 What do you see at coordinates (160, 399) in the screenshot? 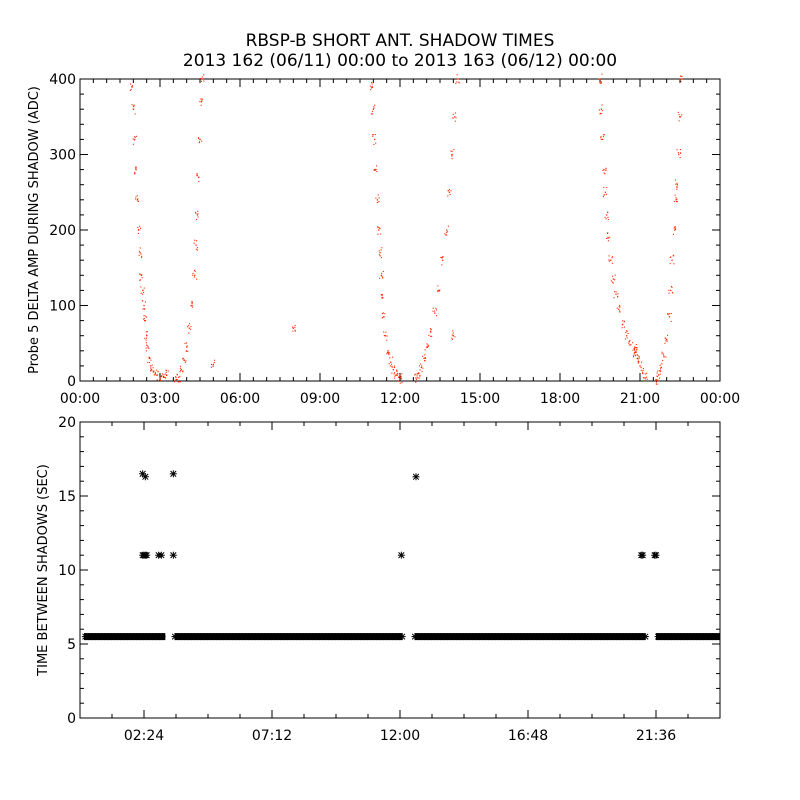
I see `x-tick-label: 03:00` at bounding box center [160, 399].